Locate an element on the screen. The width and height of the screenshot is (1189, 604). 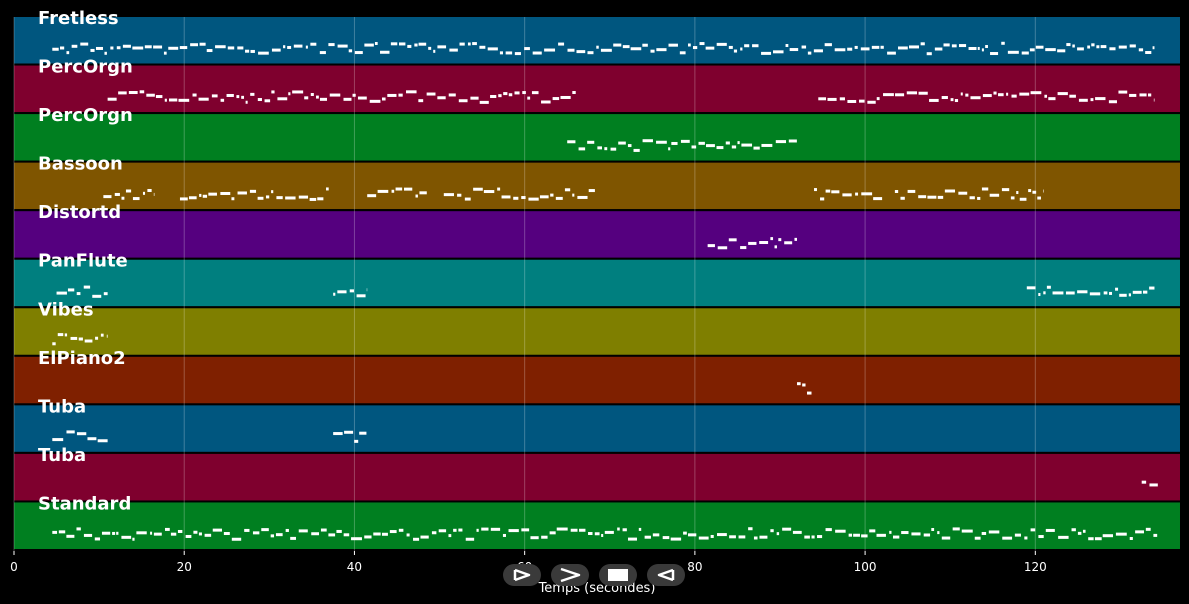
x-tick-label: 0 is located at coordinates (14, 567).